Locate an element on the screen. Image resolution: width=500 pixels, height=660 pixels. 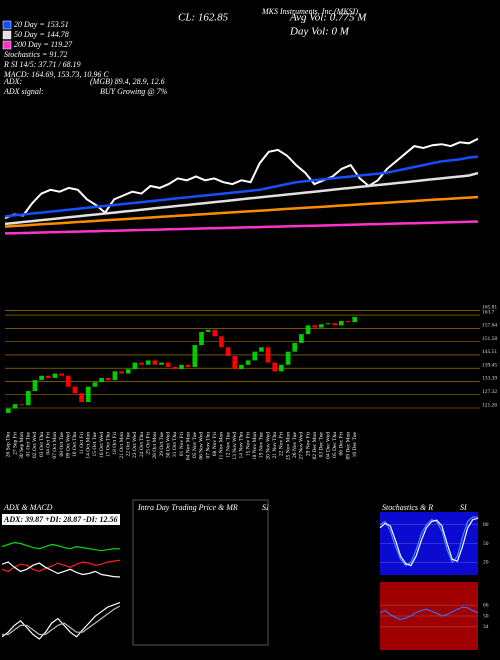
annotation: Avg Vol: 0.775 M is located at coordinates (328, 18).